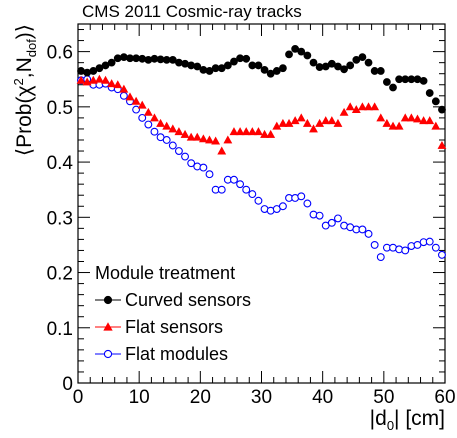  What do you see at coordinates (188, 300) in the screenshot?
I see `legend-label: Curved sensors` at bounding box center [188, 300].